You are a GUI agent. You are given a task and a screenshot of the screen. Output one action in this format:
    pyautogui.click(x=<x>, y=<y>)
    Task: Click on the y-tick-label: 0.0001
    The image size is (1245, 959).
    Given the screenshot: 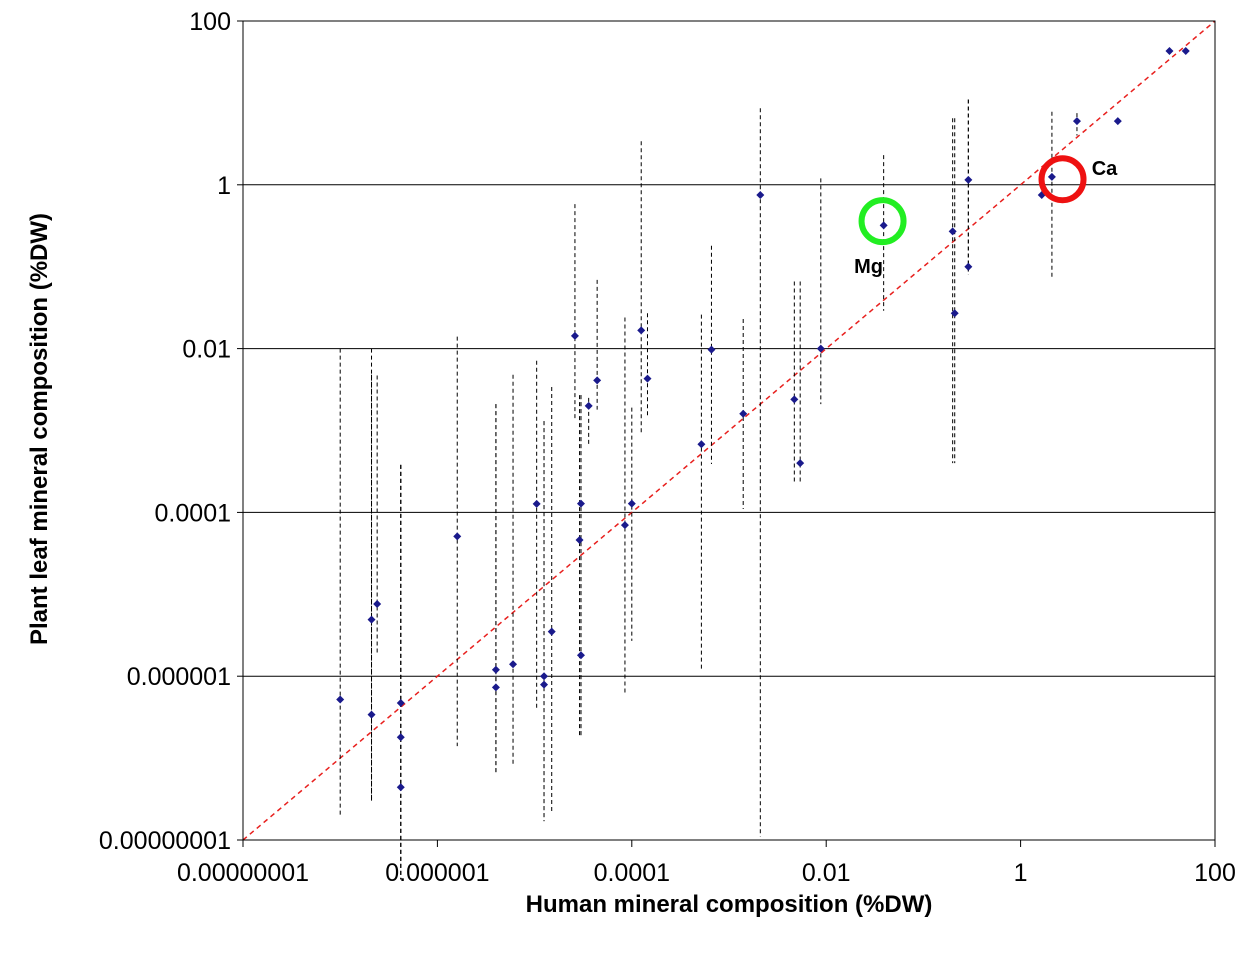 What is the action you would take?
    pyautogui.click(x=193, y=513)
    